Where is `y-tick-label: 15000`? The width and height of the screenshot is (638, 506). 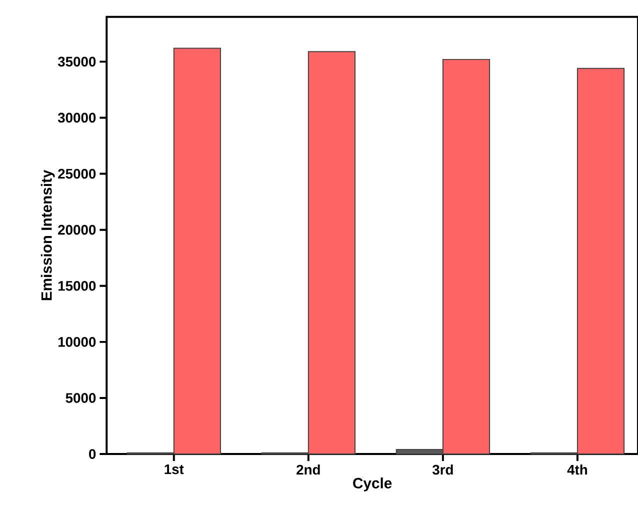 y-tick-label: 15000 is located at coordinates (77, 286).